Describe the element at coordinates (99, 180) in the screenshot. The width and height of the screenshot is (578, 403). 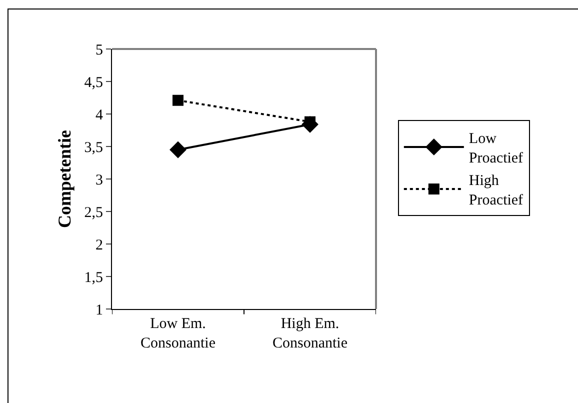
I see `y-tick-label: 3` at that location.